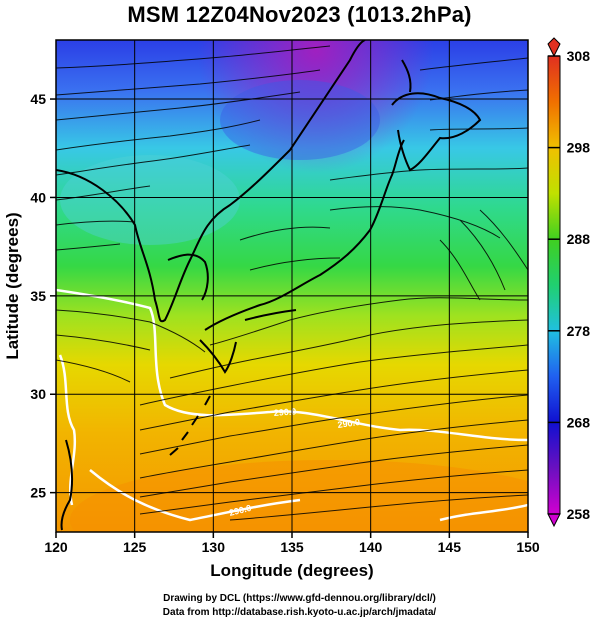 Image resolution: width=599 pixels, height=625 pixels. Describe the element at coordinates (579, 148) in the screenshot. I see `colorbar-tick-label: 298` at that location.